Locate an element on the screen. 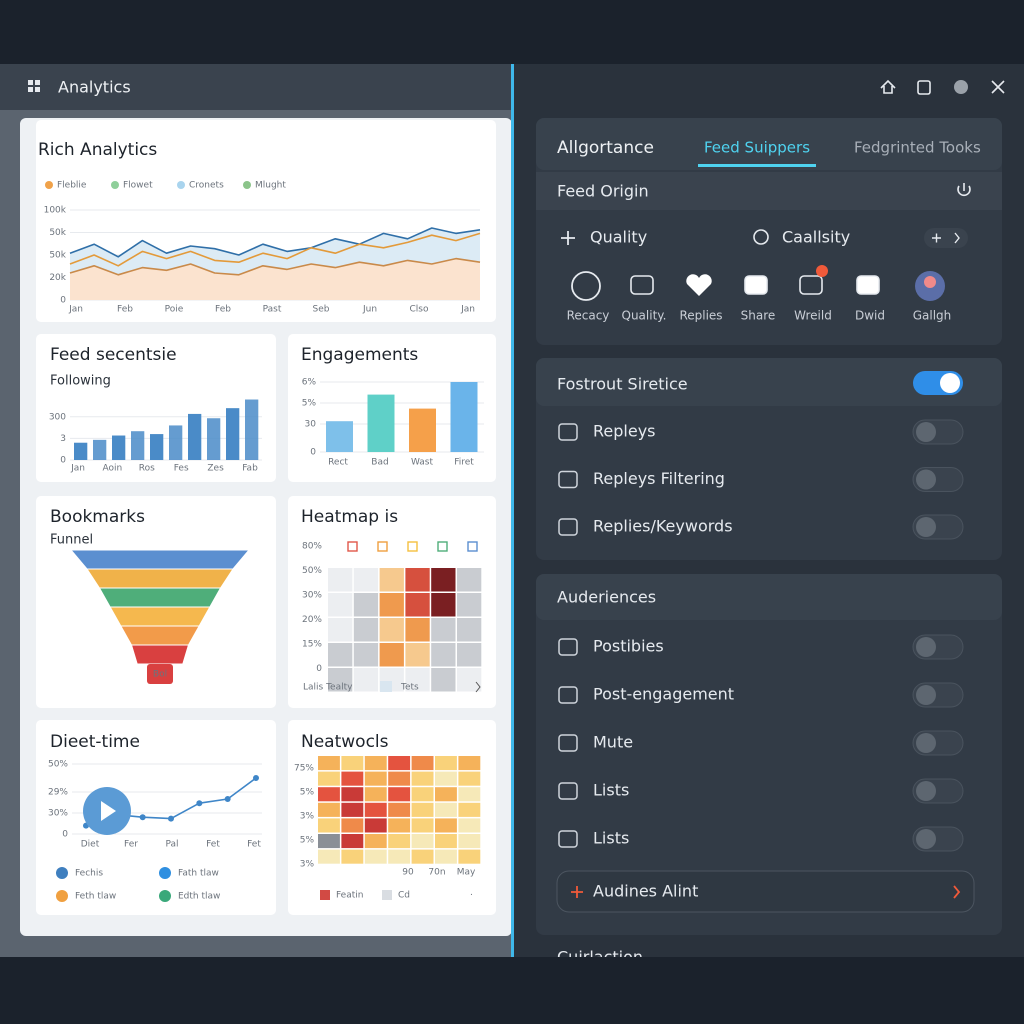 Image resolution: width=1024 pixels, height=1024 pixels. y-tick-label: 100k is located at coordinates (55, 211).